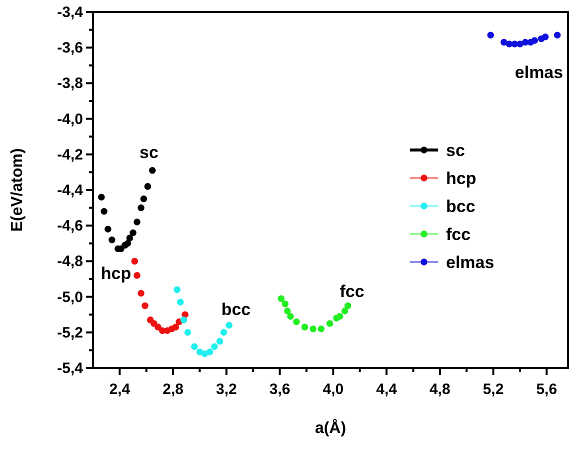  Describe the element at coordinates (236, 309) in the screenshot. I see `annotation: bcc` at that location.